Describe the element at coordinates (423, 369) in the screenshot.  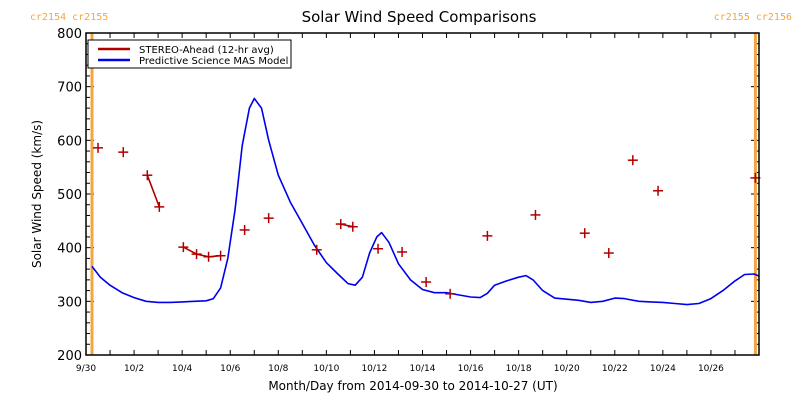
I see `x-tick-label: 10/14` at that location.